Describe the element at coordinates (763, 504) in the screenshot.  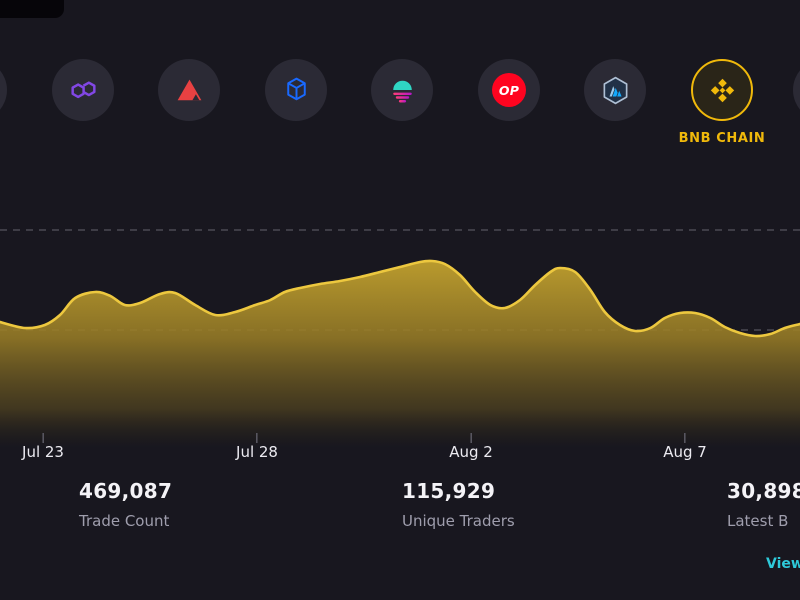
I see `stat-latest-block: 30,898 Latest B` at that location.